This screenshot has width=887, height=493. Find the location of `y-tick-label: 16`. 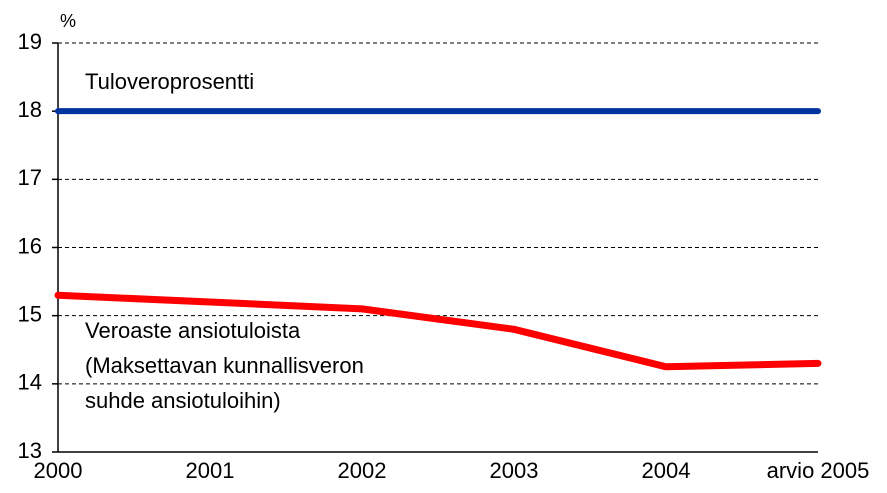

y-tick-label: 16 is located at coordinates (30, 245).